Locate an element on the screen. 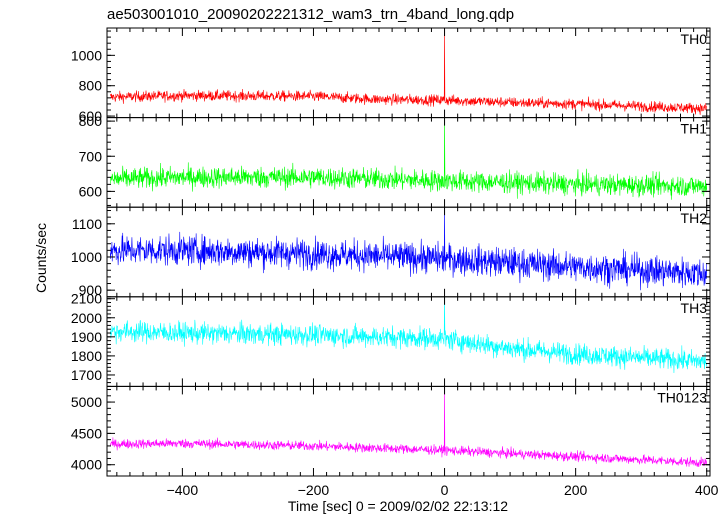 The width and height of the screenshot is (723, 516). y-tick-label: 4000 is located at coordinates (86, 465).